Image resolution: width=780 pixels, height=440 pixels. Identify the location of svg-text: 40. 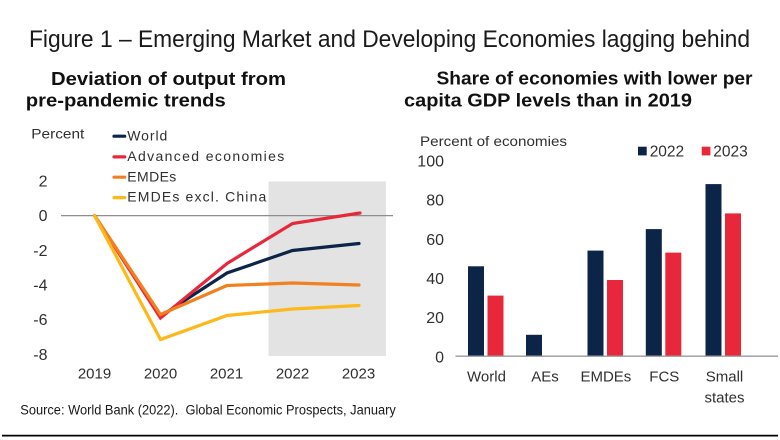
(435, 279).